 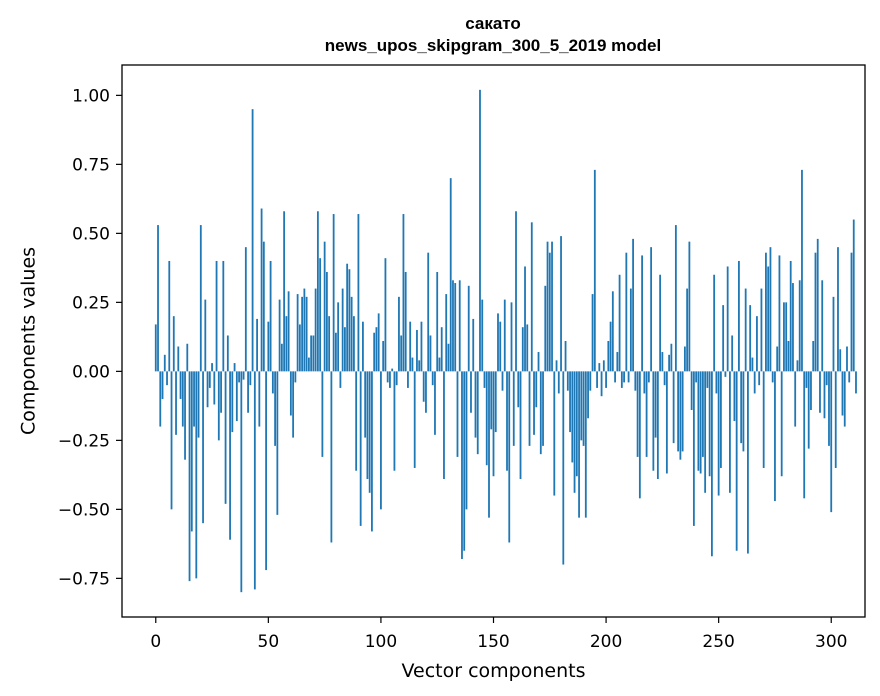 I want to click on y-tick-label: 0.00, so click(x=91, y=372).